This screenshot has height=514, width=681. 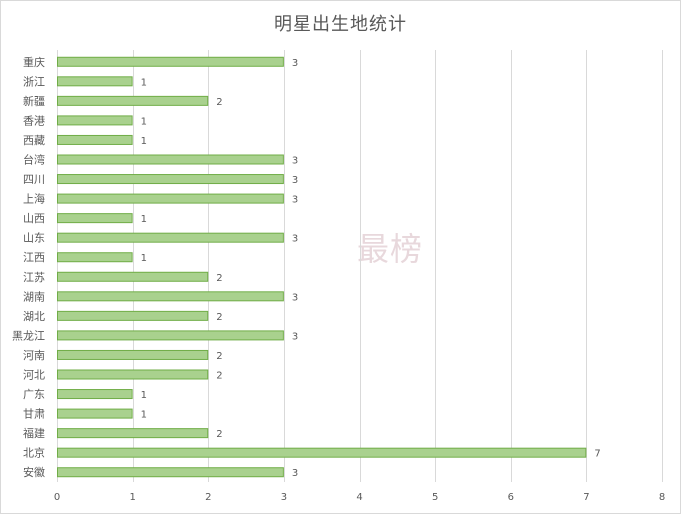 What do you see at coordinates (34, 238) in the screenshot?
I see `category-label-9: 山东` at bounding box center [34, 238].